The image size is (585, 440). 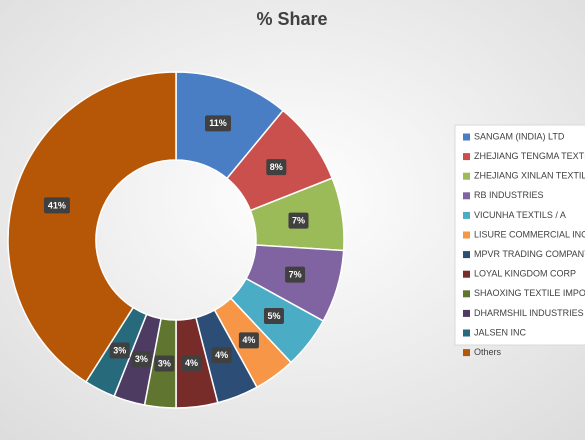 I want to click on legend-box, so click(x=519, y=235).